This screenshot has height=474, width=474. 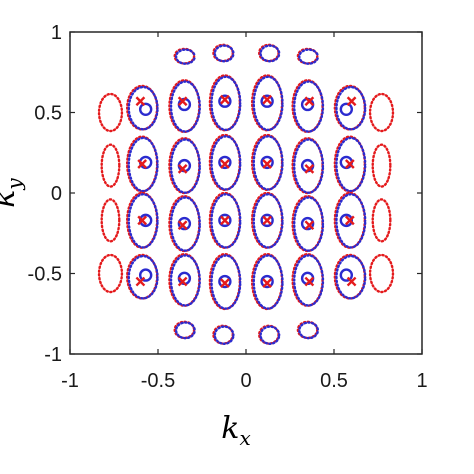 What do you see at coordinates (70, 381) in the screenshot?
I see `x-tick-label-0: -1` at bounding box center [70, 381].